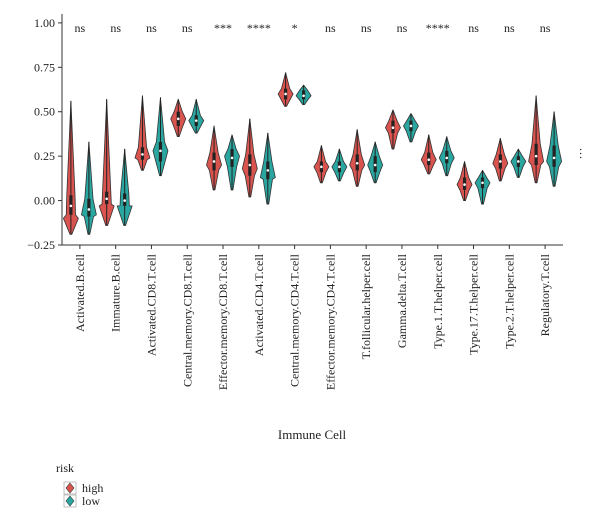 This screenshot has height=530, width=600. Describe the element at coordinates (116, 292) in the screenshot. I see `x-tick-label: Immature.B.cell` at that location.